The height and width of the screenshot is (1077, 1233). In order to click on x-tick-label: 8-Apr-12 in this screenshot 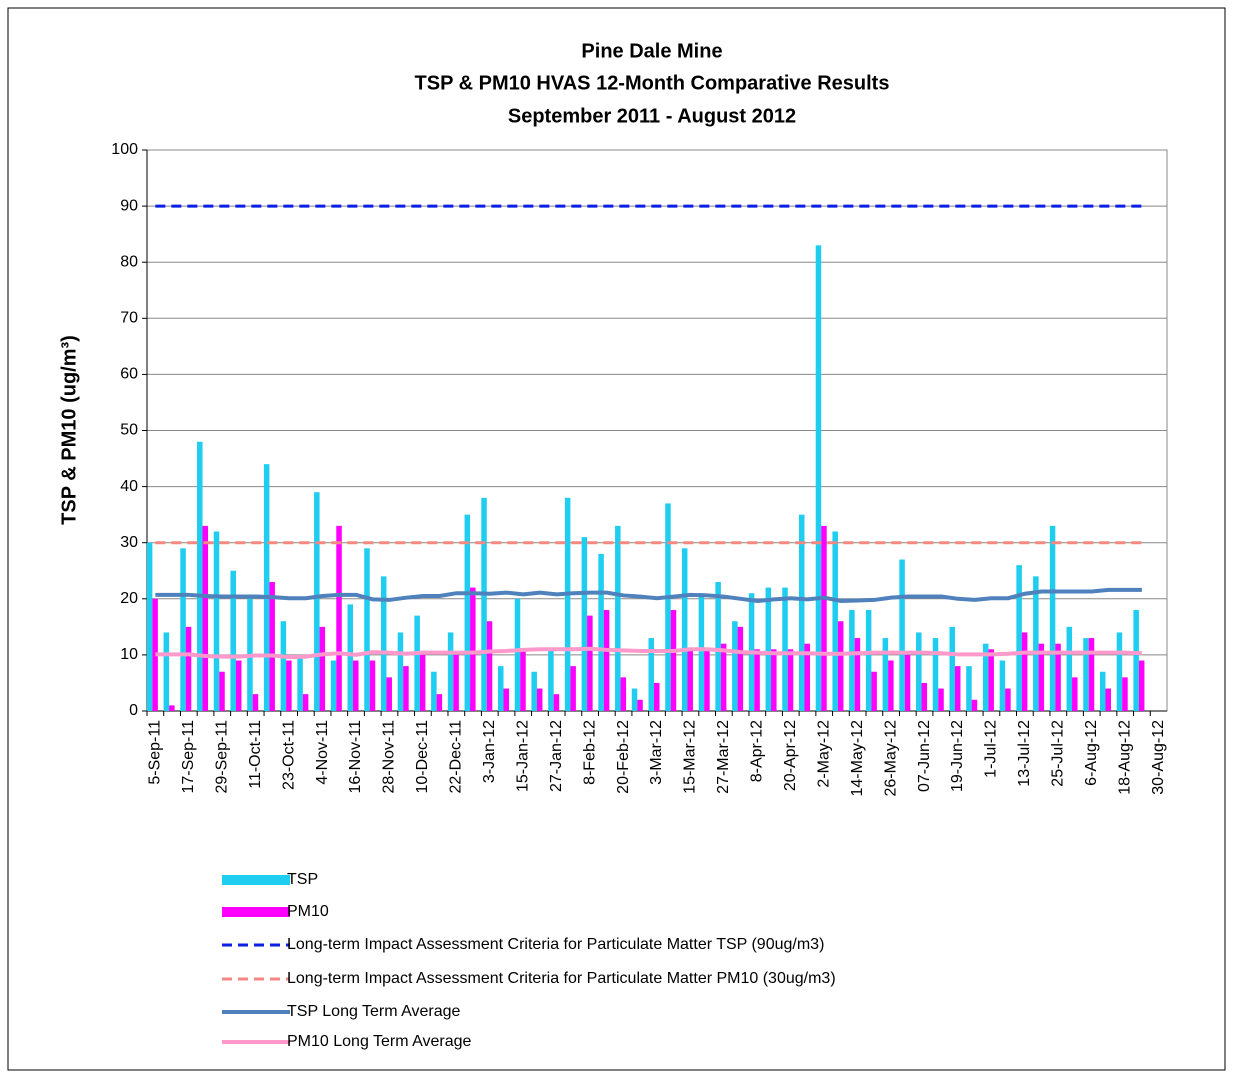, I will do `click(757, 751)`.